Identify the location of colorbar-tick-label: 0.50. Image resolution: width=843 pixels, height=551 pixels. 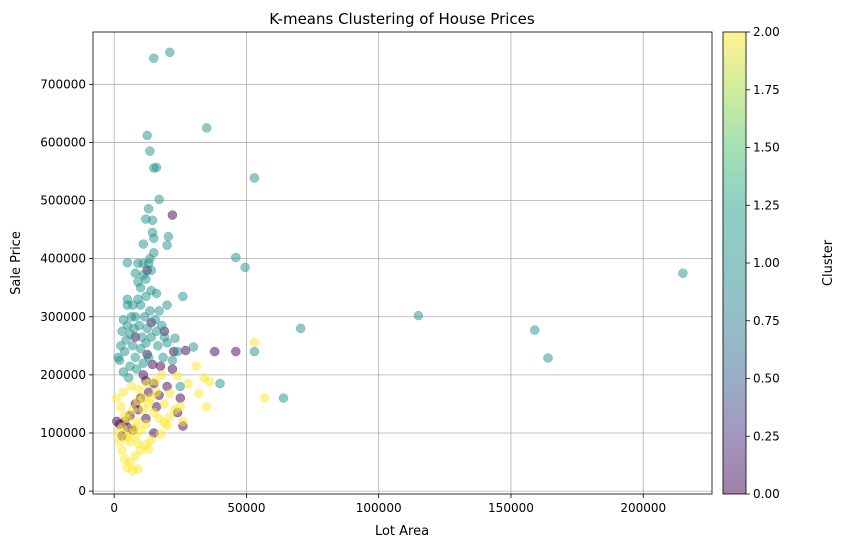
(766, 379).